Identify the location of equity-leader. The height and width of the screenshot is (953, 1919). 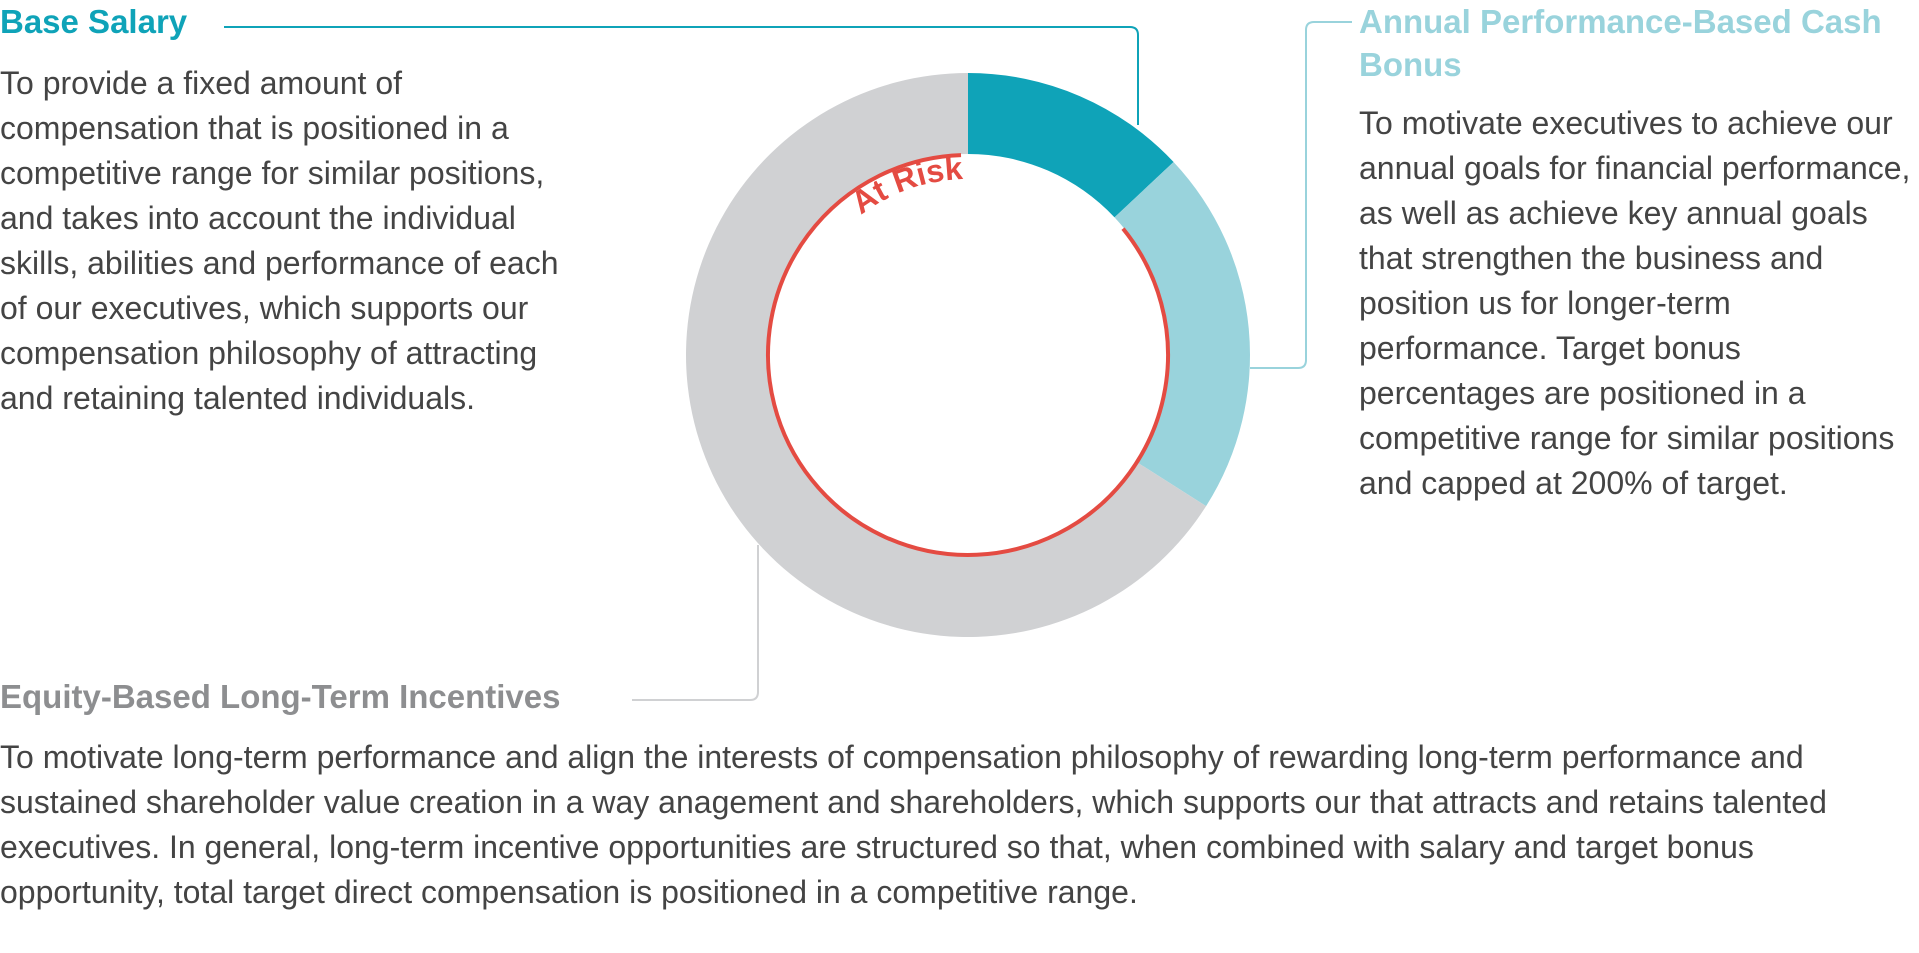
(695, 623).